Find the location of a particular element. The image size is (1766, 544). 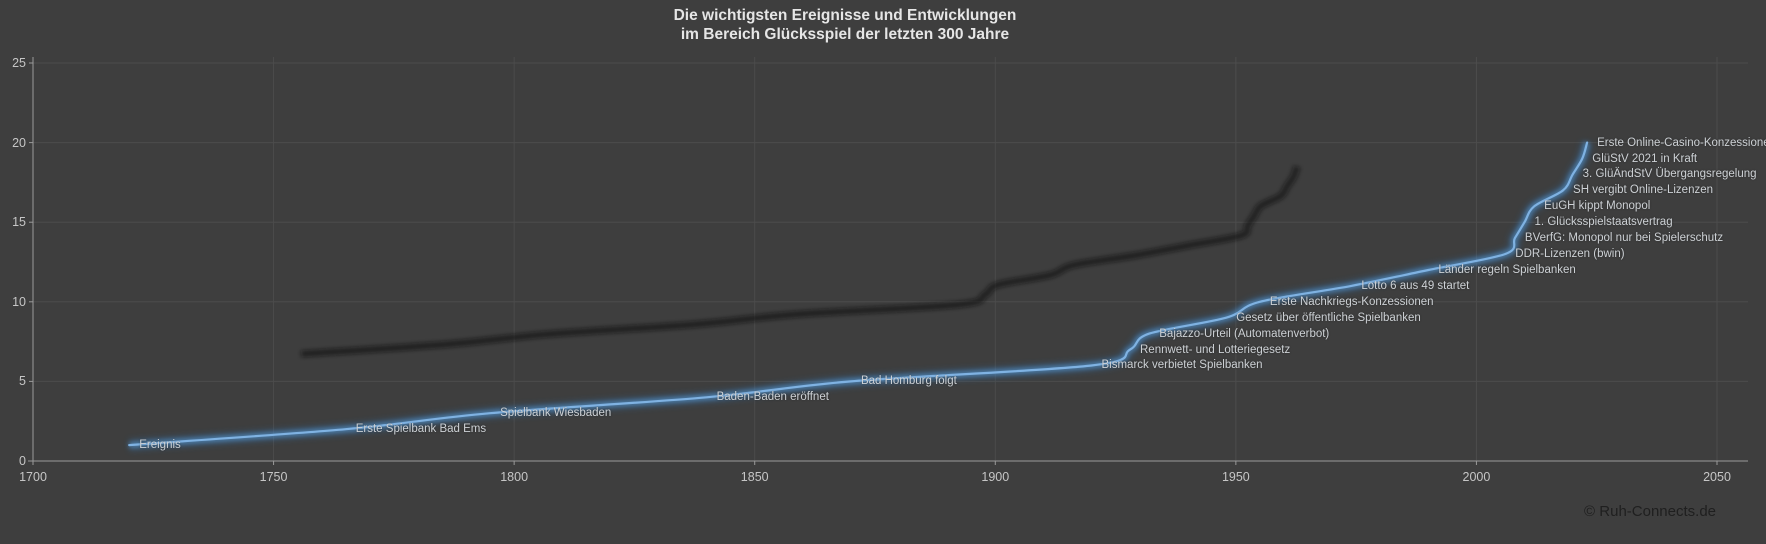

y-axis-tick-label: 0 is located at coordinates (22, 461).